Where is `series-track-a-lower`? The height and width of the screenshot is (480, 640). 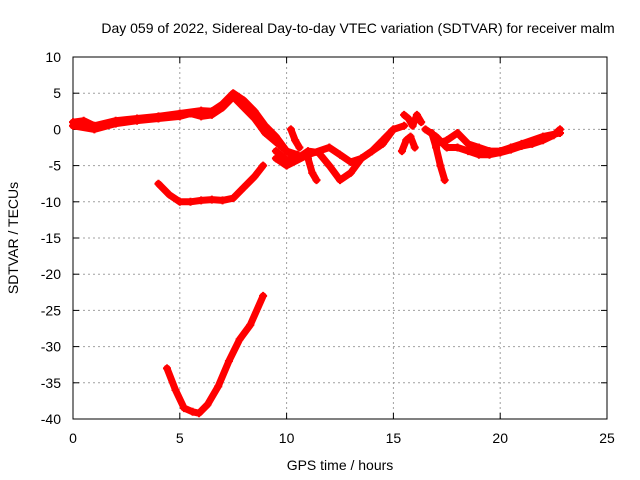
series-track-a-lower is located at coordinates (185, 125).